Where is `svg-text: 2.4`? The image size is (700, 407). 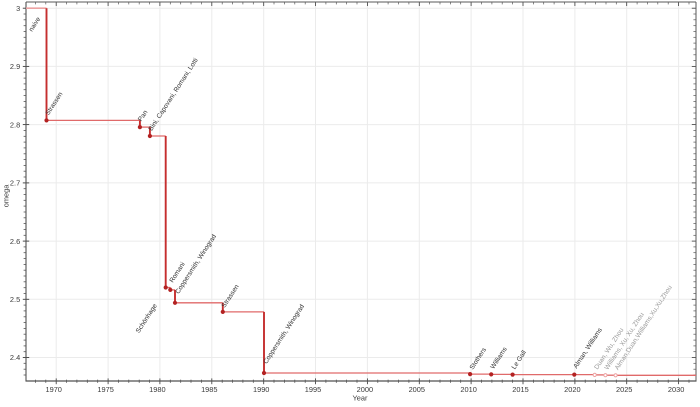 svg-text: 2.4 is located at coordinates (15, 357).